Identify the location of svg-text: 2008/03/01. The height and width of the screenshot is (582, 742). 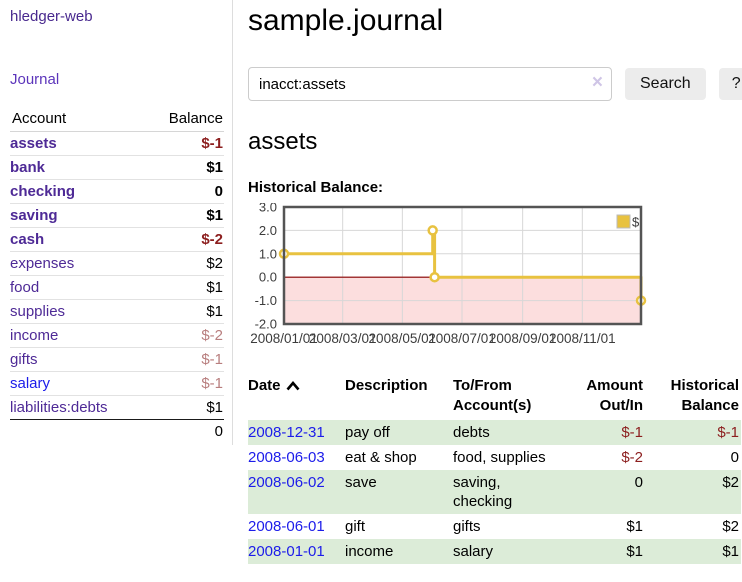
(343, 338).